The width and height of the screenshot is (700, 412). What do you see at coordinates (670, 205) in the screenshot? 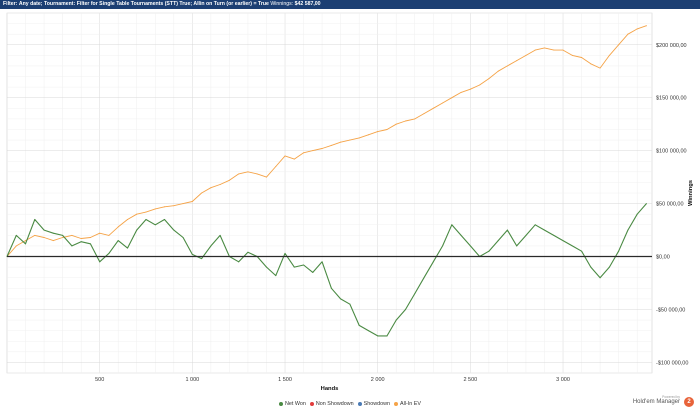
I see `y-tick-label: $50 000,00` at bounding box center [670, 205].